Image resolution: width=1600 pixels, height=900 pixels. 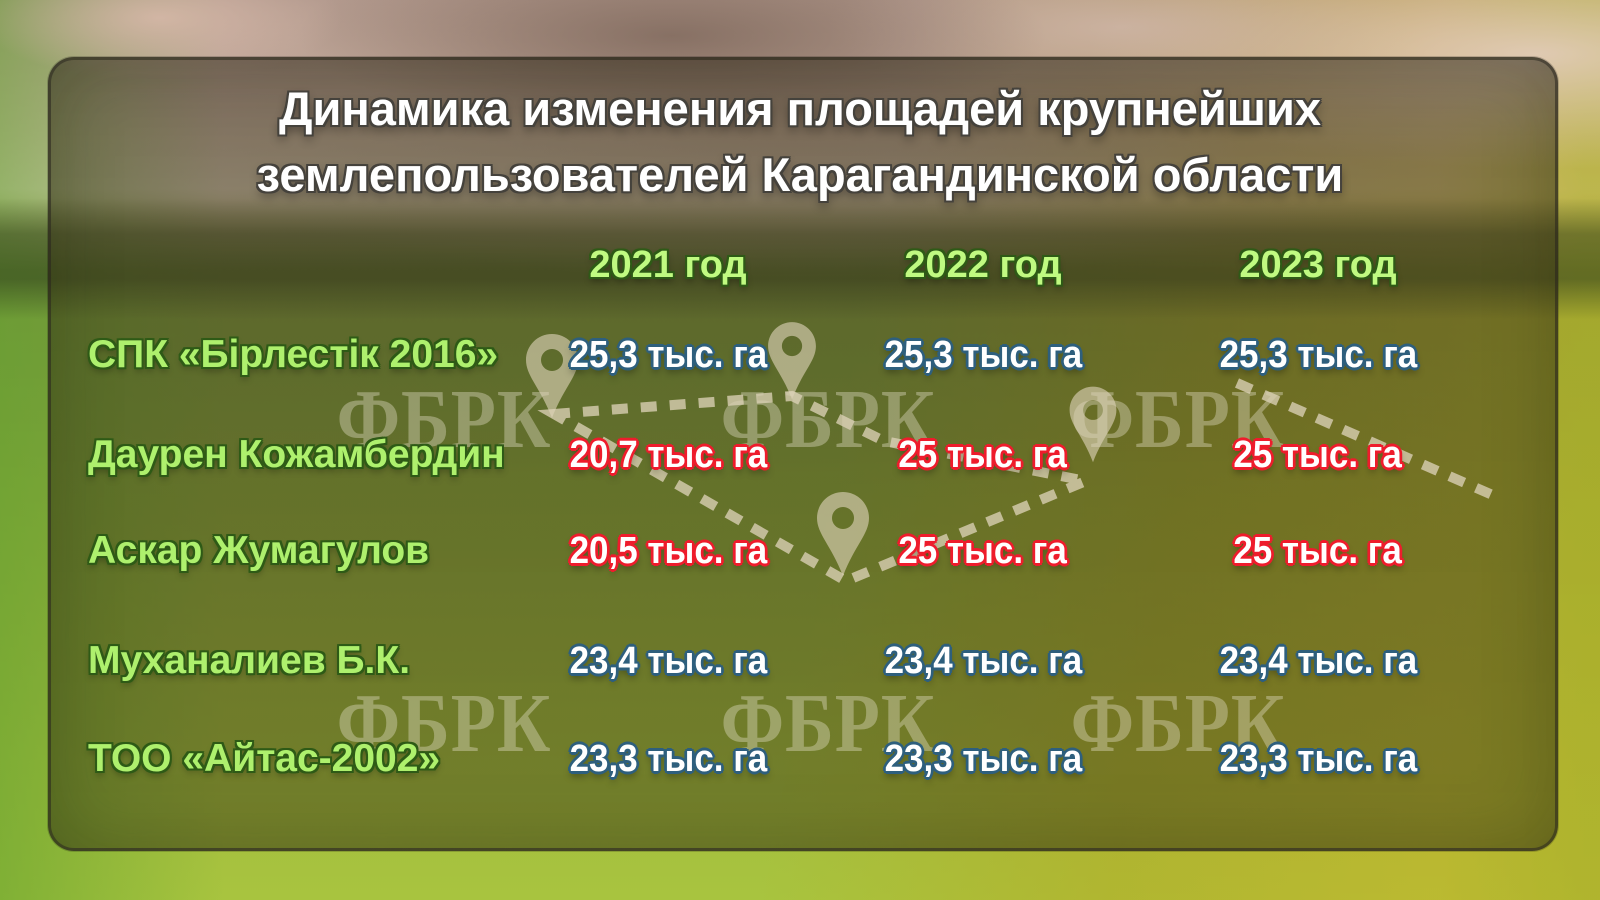 I want to click on value-text: 20,5 тыс. га, so click(x=668, y=550).